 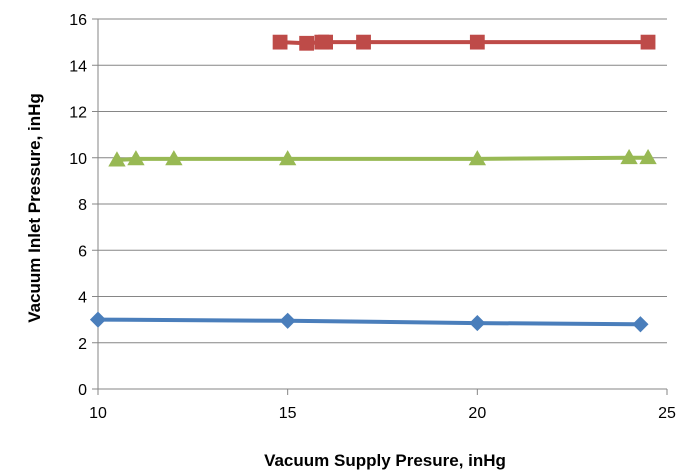 What do you see at coordinates (82, 298) in the screenshot?
I see `y-tick-label: 4` at bounding box center [82, 298].